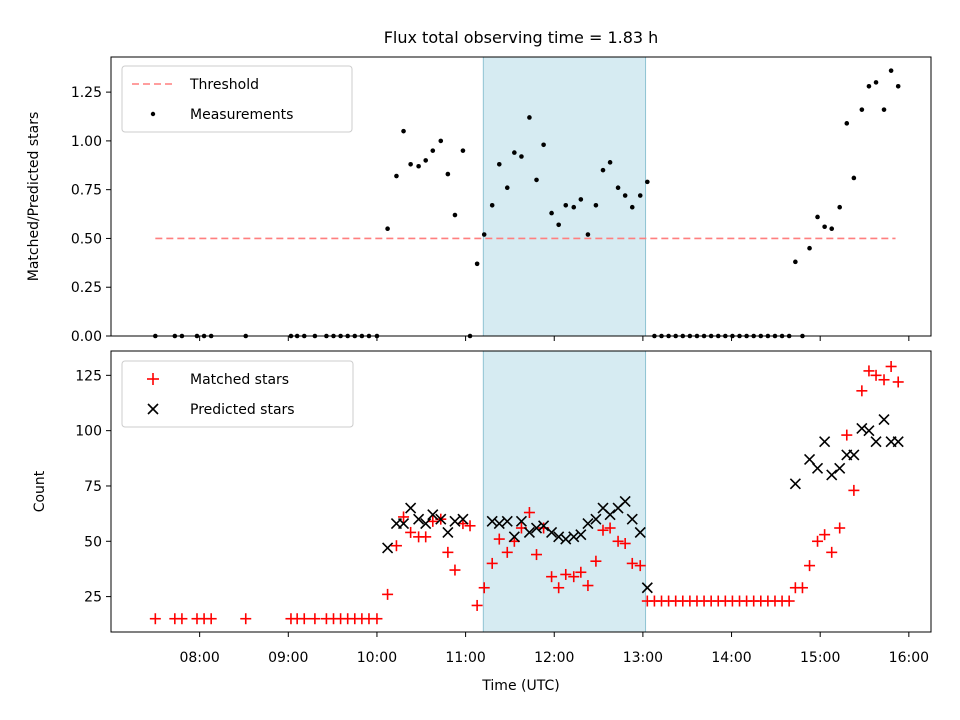  What do you see at coordinates (153, 409) in the screenshot?
I see `legend-predicted-swatch` at bounding box center [153, 409].